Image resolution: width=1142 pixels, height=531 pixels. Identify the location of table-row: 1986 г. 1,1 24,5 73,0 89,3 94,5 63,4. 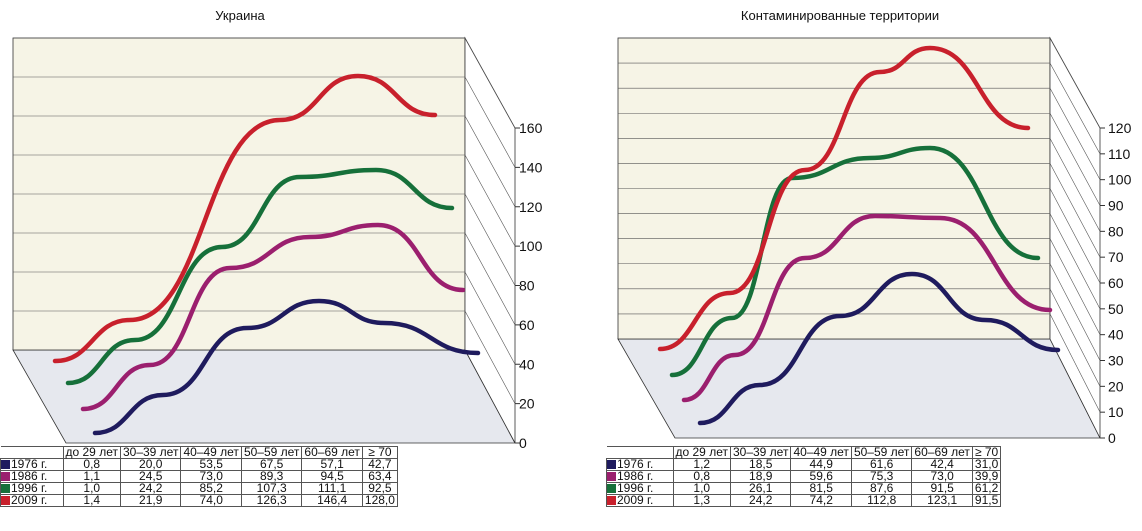
(199, 476).